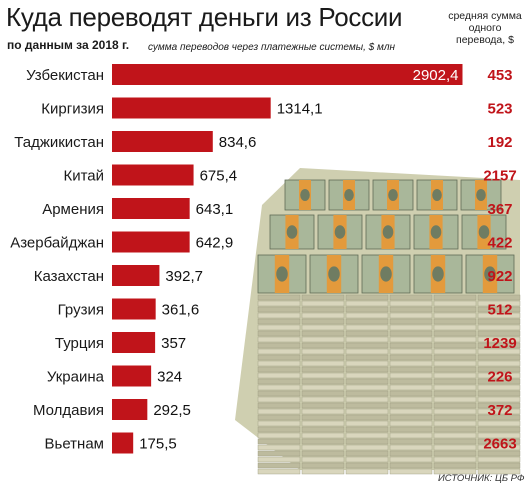  I want to click on source-note: ИСТОЧНИК: ЦБ РФ, so click(481, 478).